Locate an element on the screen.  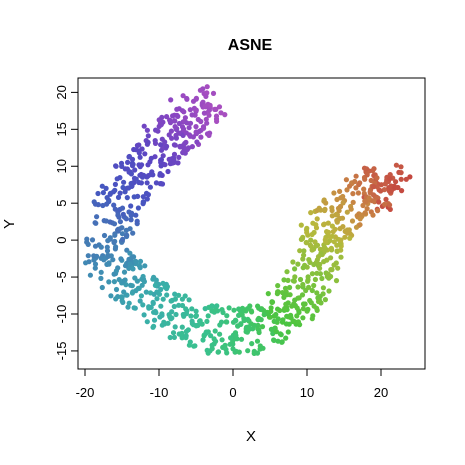
y-tick-label: 20 is located at coordinates (61, 92).